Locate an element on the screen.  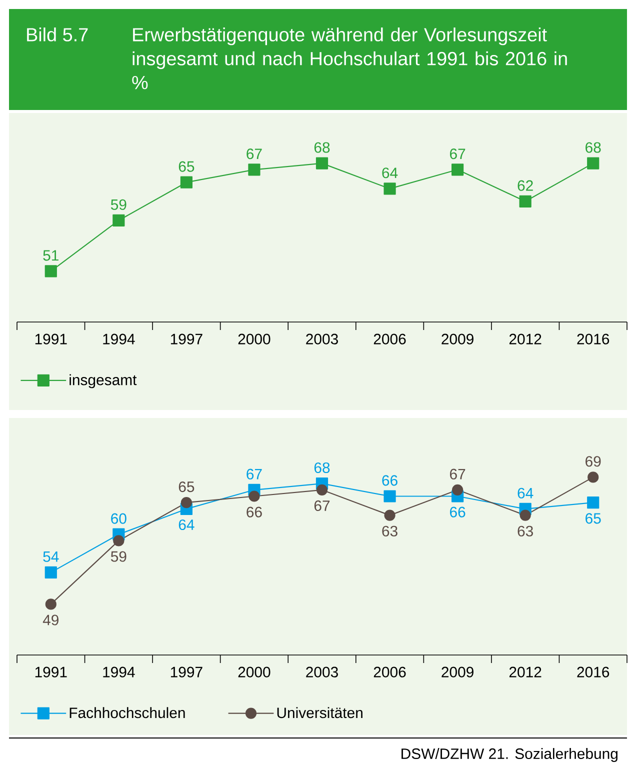
chart-title: Erwerbstätigenquote während der Vorlesungszeit insgesamt und nach Hochschulart 1991 bis 2016 in % is located at coordinates (349, 59).